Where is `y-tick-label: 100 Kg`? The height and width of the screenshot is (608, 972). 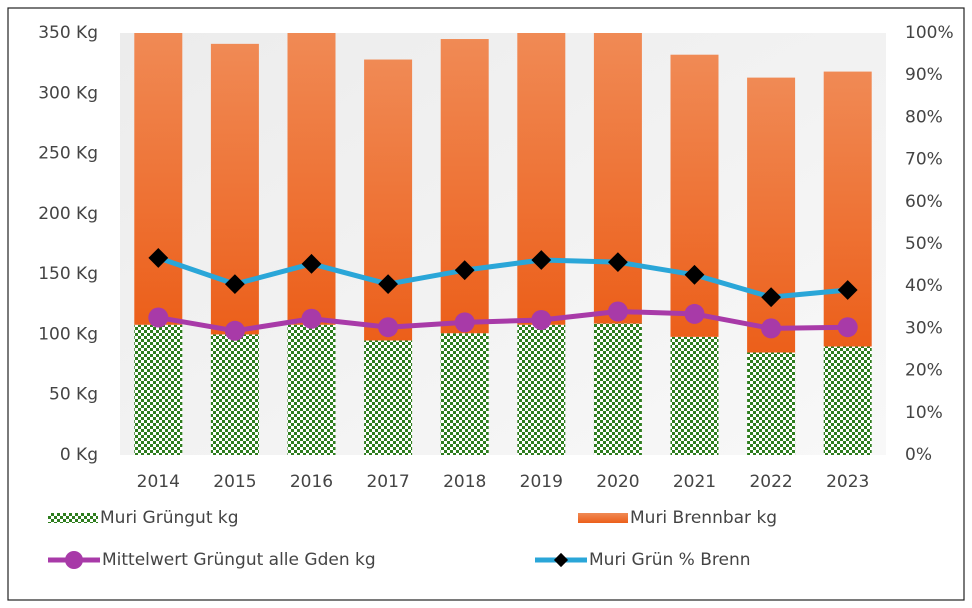
y-tick-label: 100 Kg is located at coordinates (68, 334).